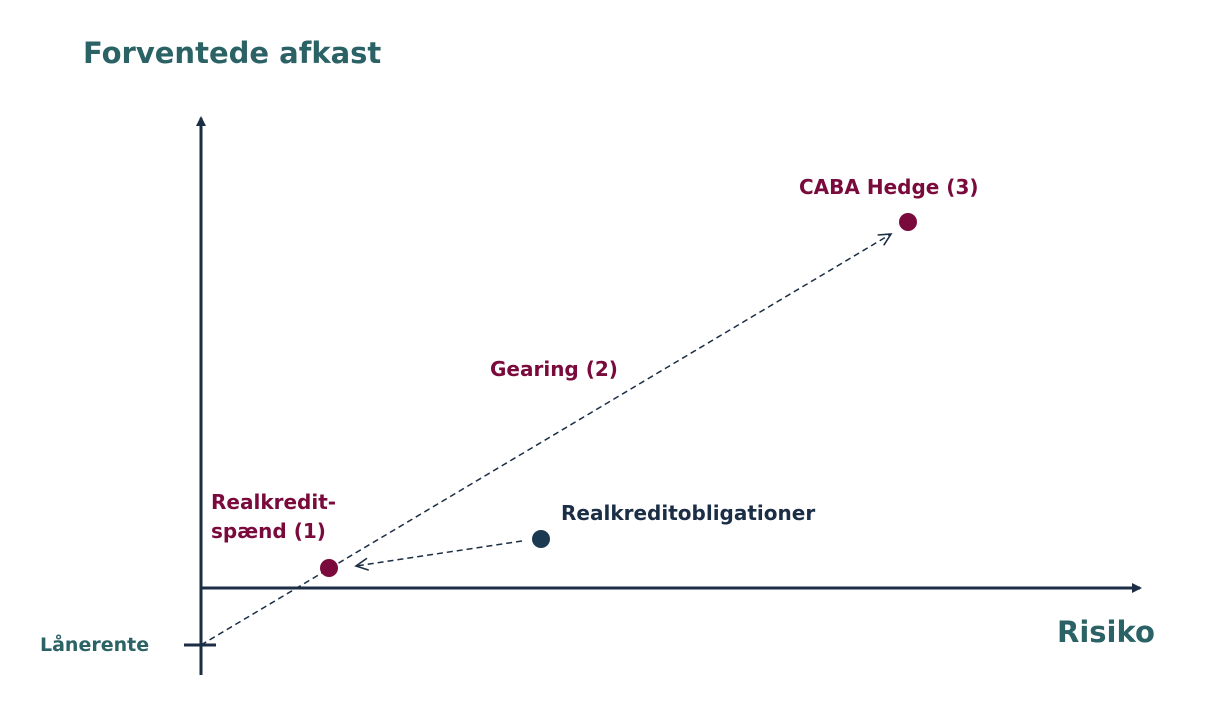 The image size is (1220, 713). What do you see at coordinates (554, 369) in the screenshot?
I see `edge-label: Gearing (2)` at bounding box center [554, 369].